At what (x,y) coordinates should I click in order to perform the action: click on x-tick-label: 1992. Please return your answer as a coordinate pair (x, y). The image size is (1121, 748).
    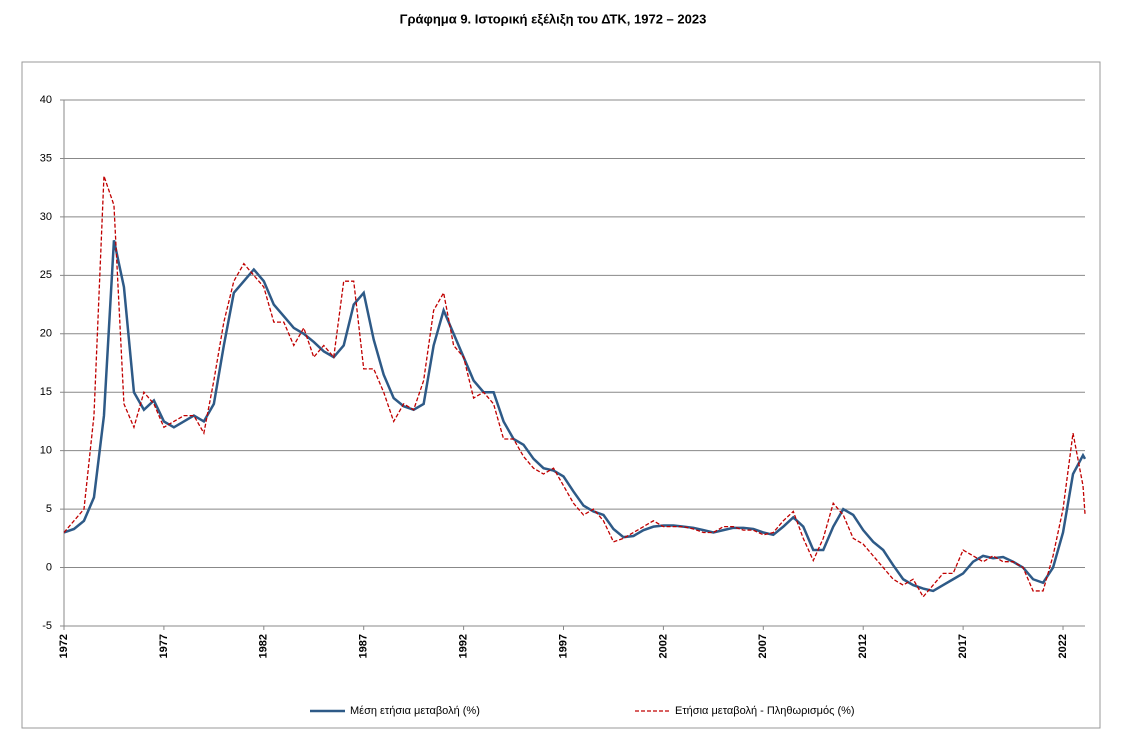
    Looking at the image, I should click on (464, 646).